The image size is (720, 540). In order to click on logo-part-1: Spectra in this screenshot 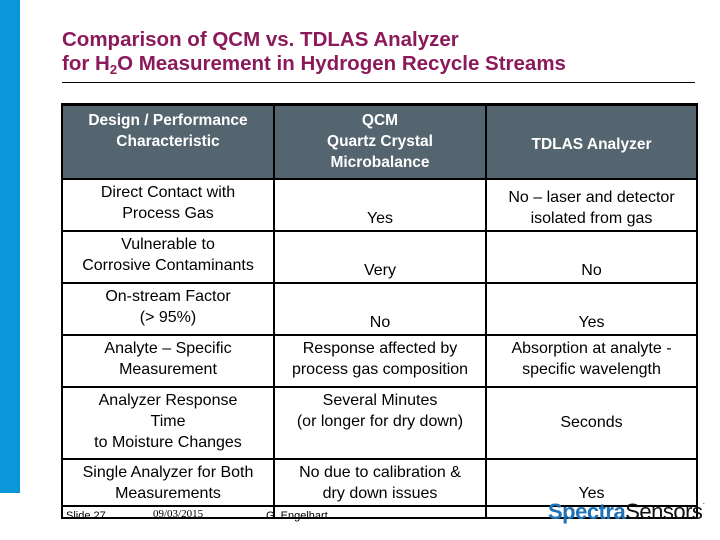, I will do `click(587, 511)`.